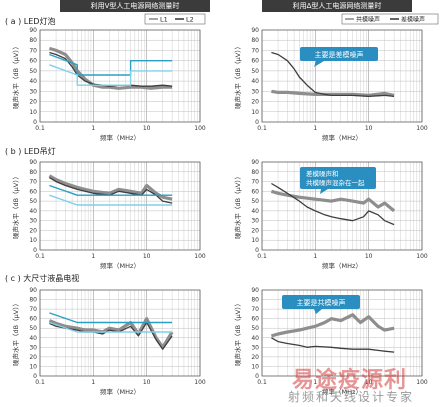 The height and width of the screenshot is (407, 445). What do you see at coordinates (30, 21) in the screenshot?
I see `row-label-a: ( a ) LED灯泡` at bounding box center [30, 21].